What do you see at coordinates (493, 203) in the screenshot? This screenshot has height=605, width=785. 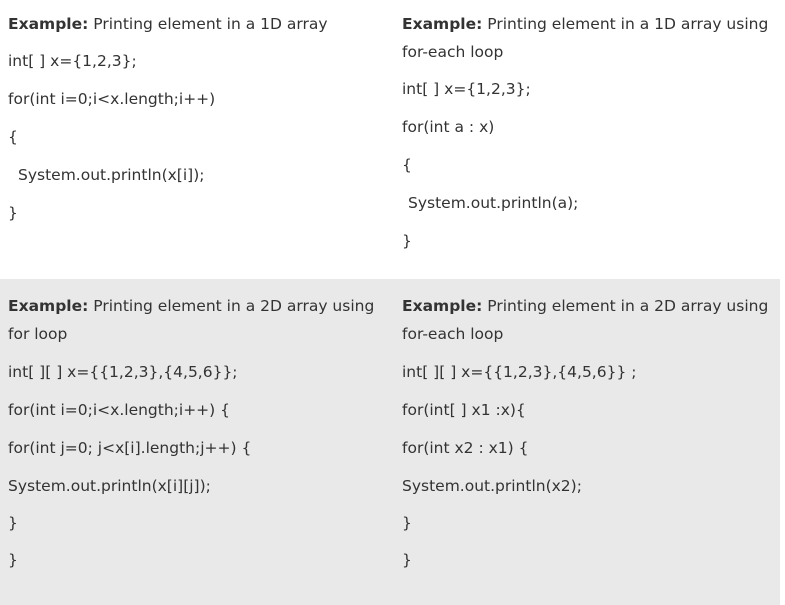 I see `code-line: System.out.println(a);` at bounding box center [493, 203].